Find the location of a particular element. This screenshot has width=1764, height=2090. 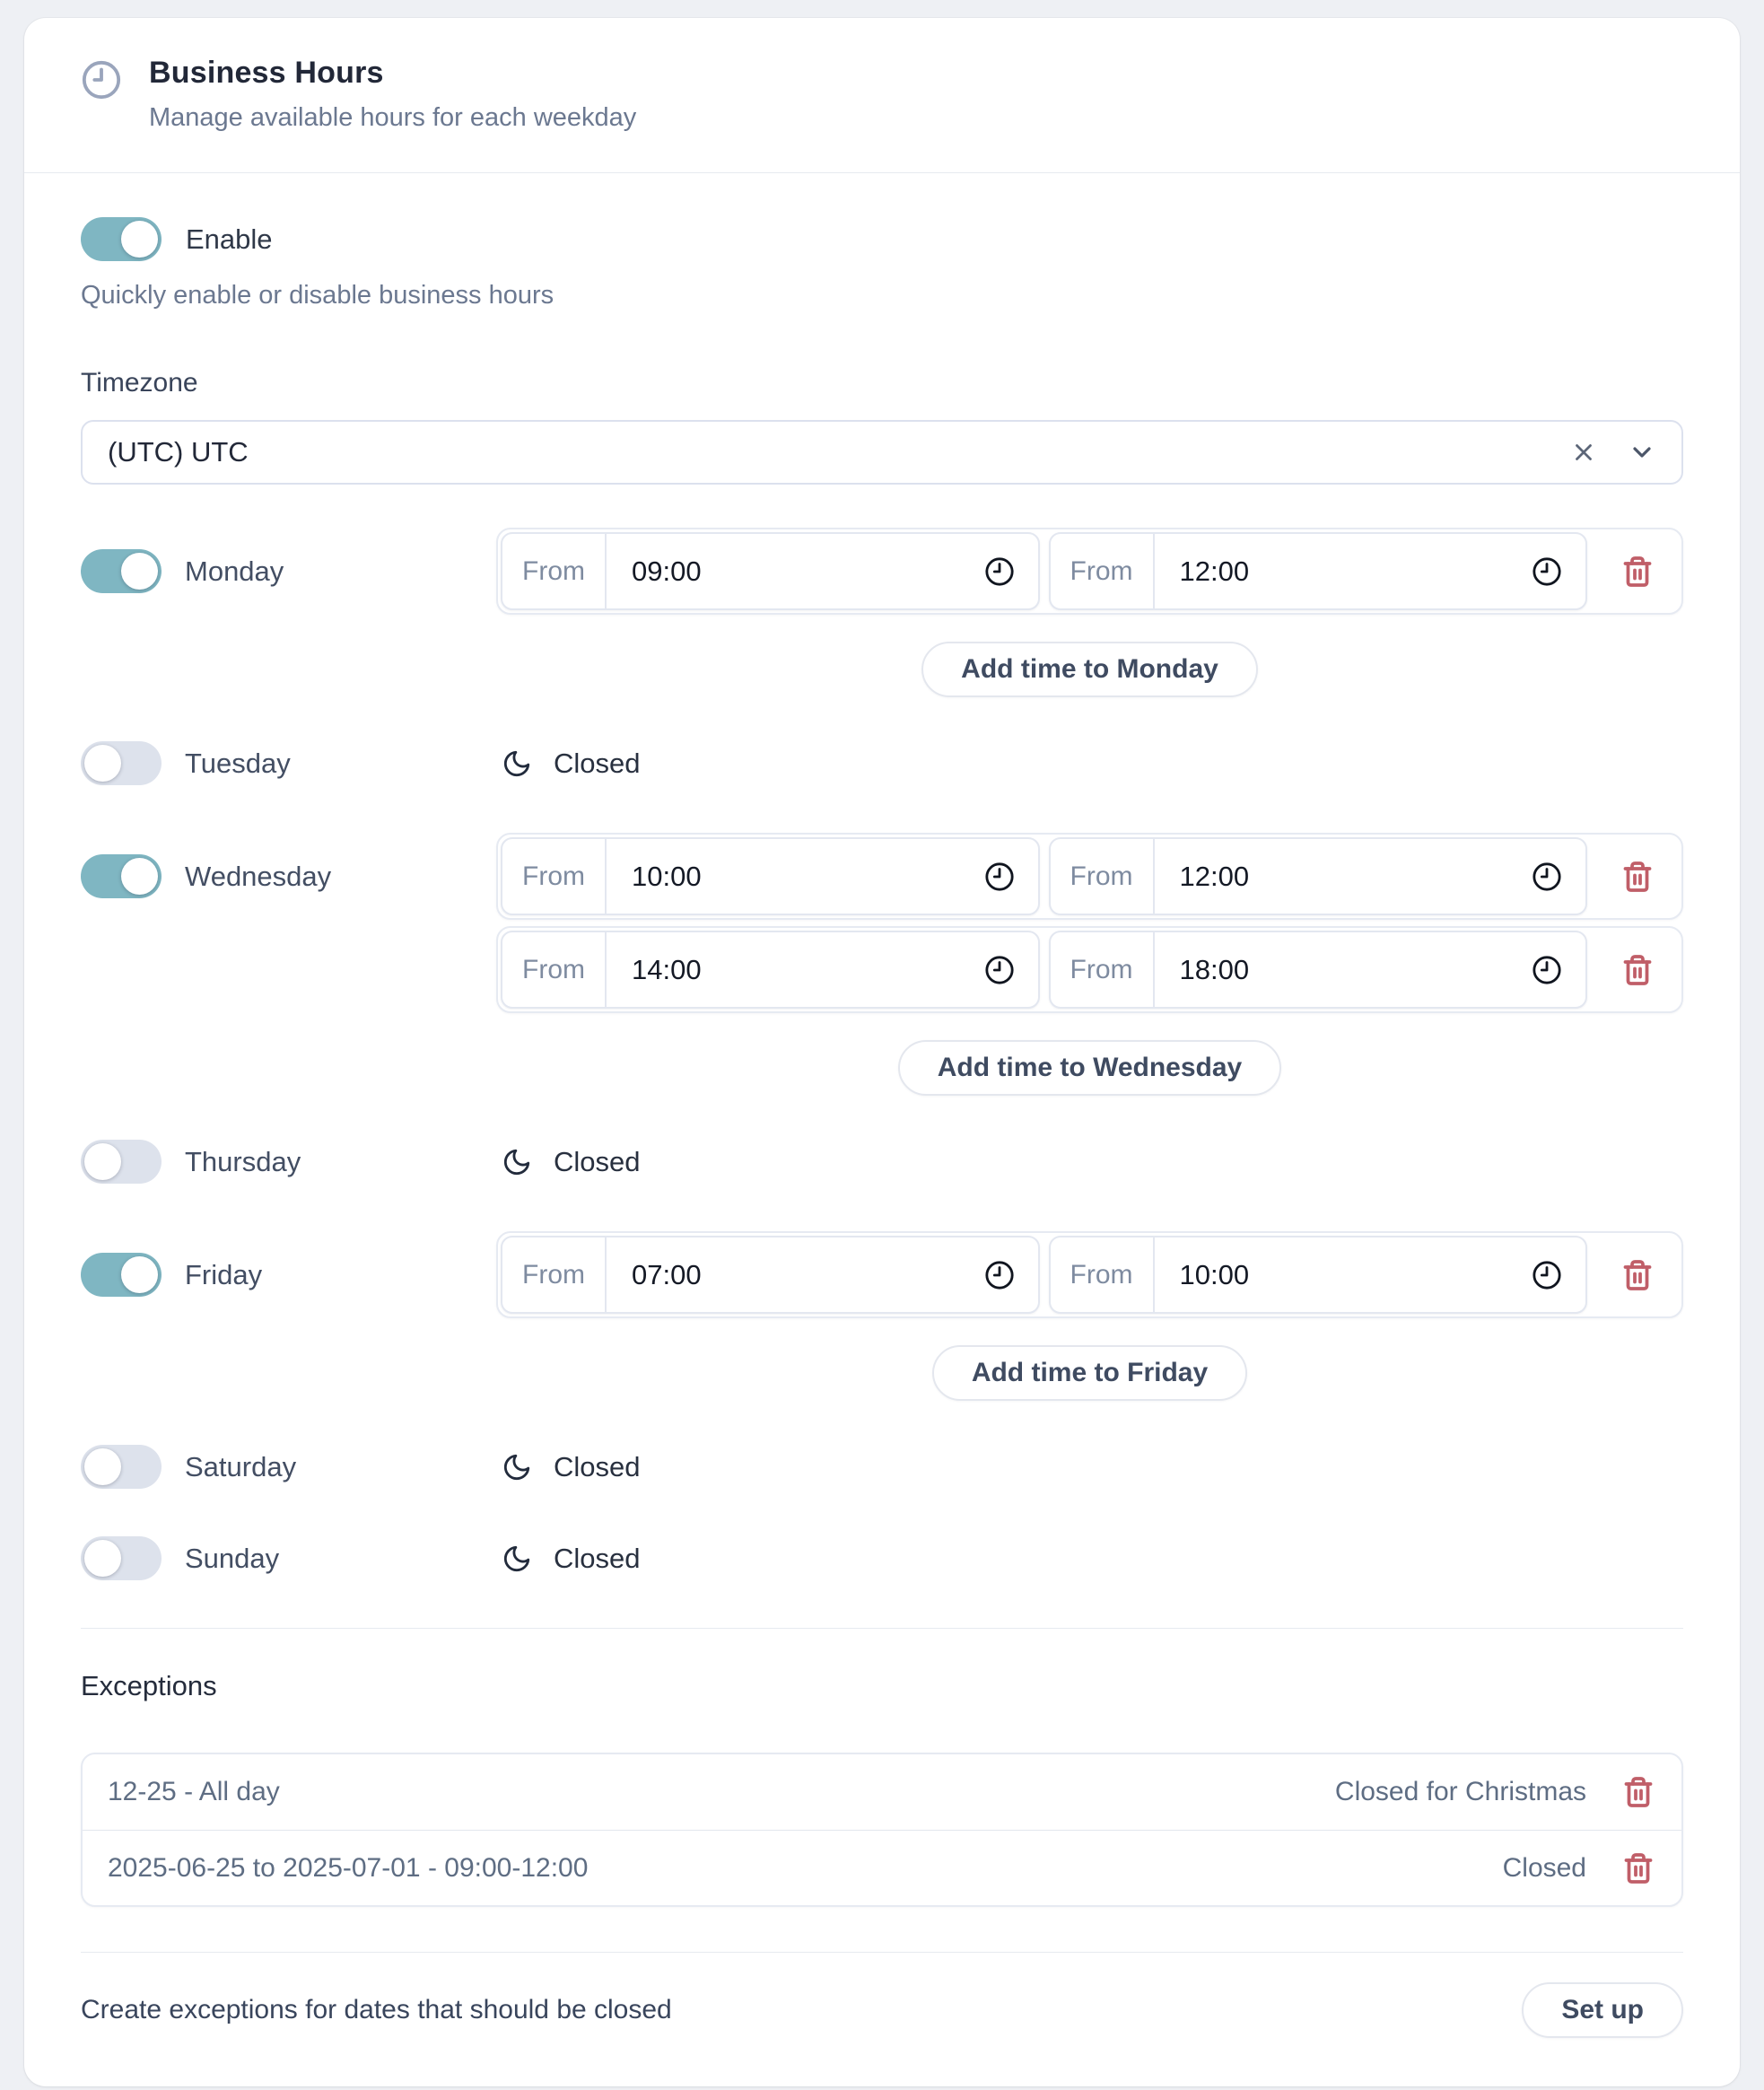

thursday-toggle is located at coordinates (121, 1162).